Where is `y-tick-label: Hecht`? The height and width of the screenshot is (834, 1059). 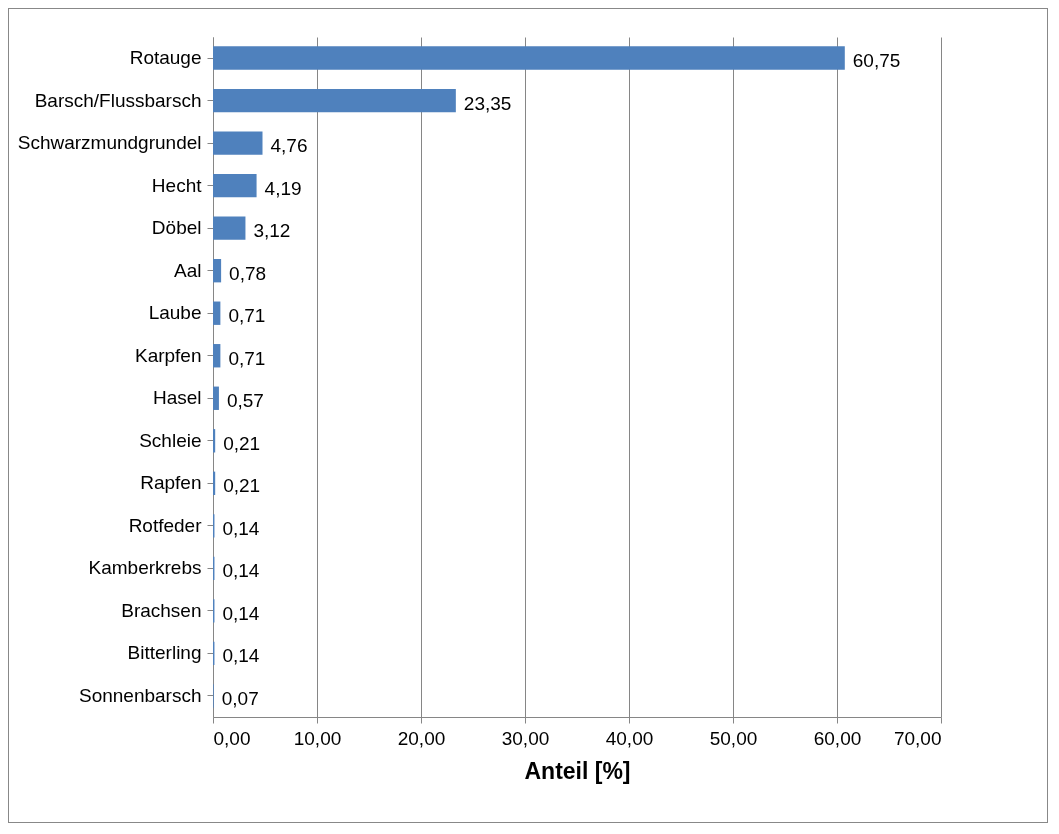 y-tick-label: Hecht is located at coordinates (177, 185).